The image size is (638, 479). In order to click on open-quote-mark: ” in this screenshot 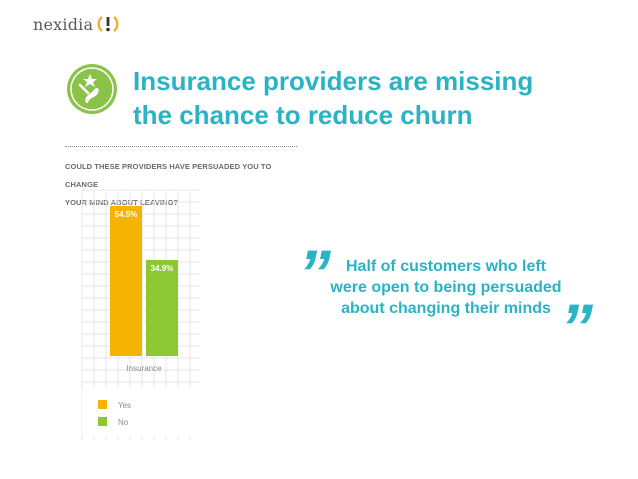, I will do `click(314, 273)`.